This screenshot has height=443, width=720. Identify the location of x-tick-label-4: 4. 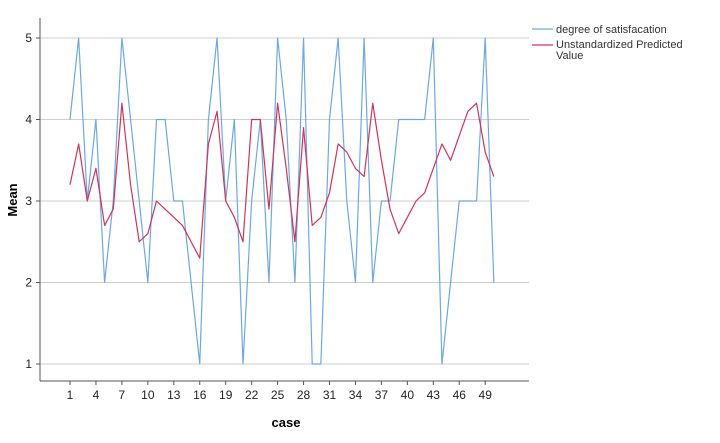
(96, 395).